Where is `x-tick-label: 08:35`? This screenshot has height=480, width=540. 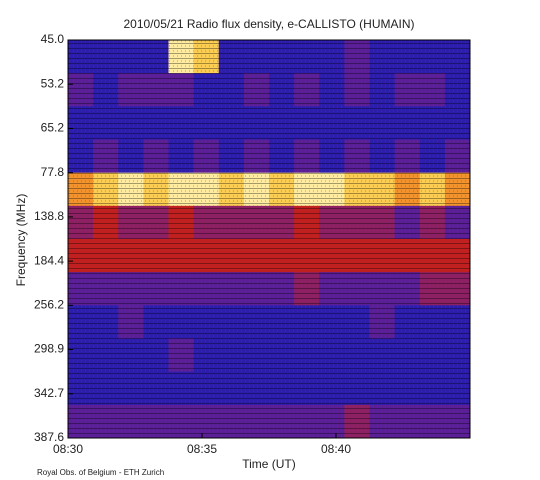
x-tick-label: 08:35 is located at coordinates (202, 449).